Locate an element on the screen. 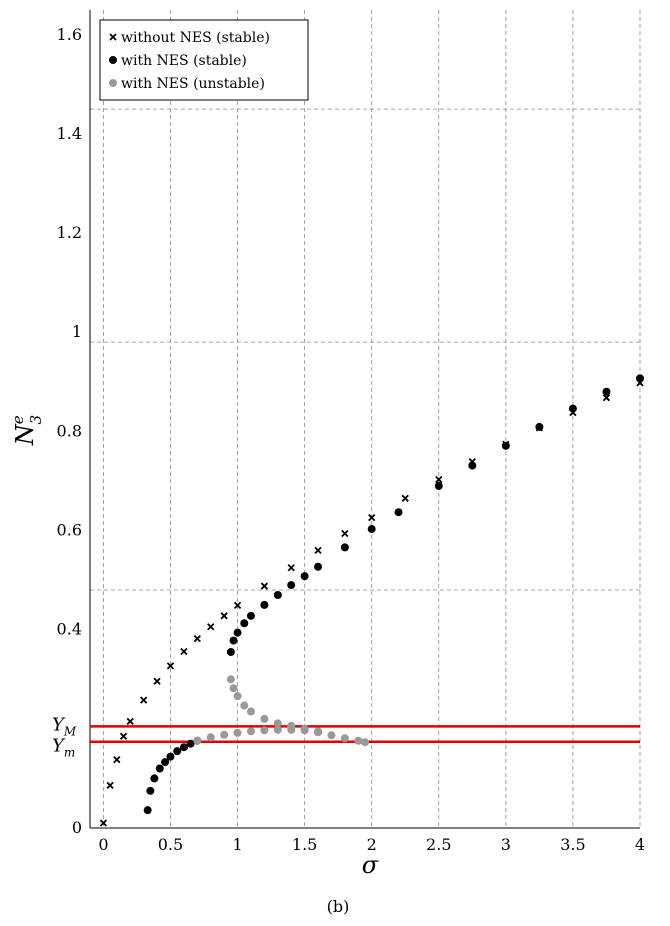 The image size is (670, 926). y-tick-label: 0.8 is located at coordinates (69, 430).